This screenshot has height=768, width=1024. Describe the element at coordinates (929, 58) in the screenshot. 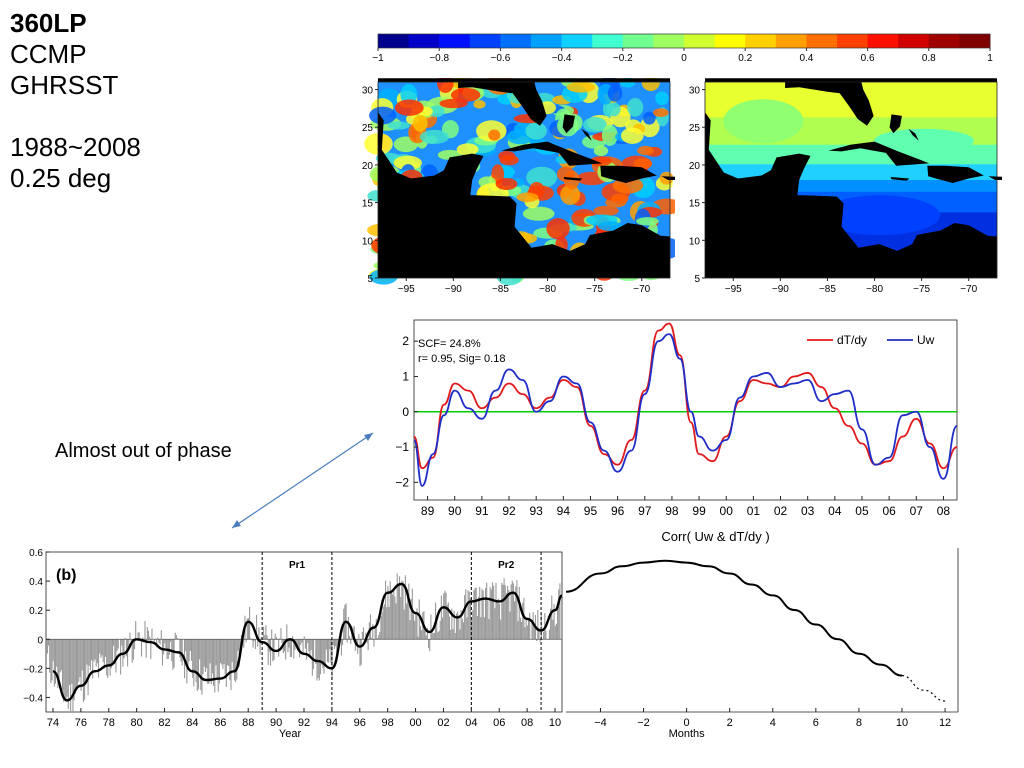

I see `colorbar-tick-label: 0.8` at that location.